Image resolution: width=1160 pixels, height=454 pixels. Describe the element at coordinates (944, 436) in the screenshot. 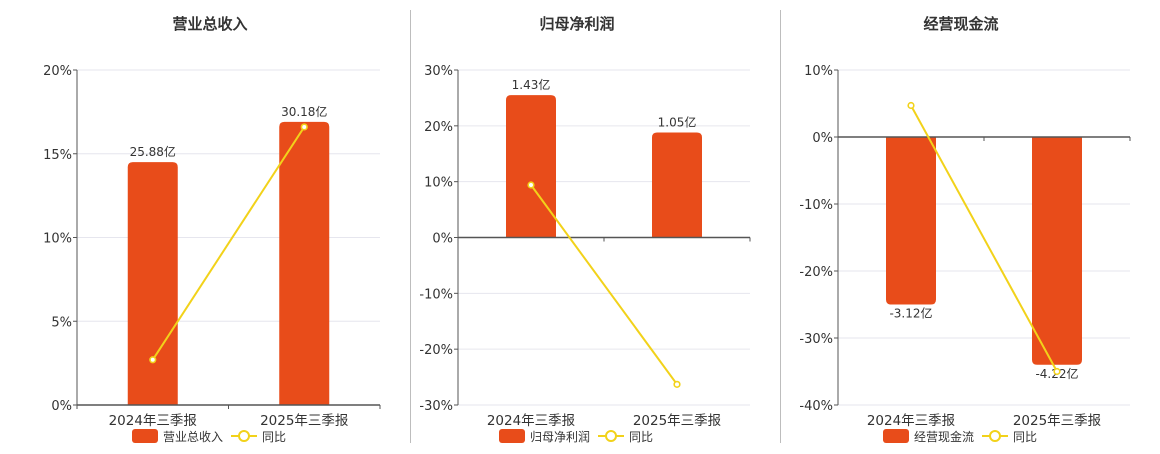

I see `legend-bar-label: 经营现金流` at that location.